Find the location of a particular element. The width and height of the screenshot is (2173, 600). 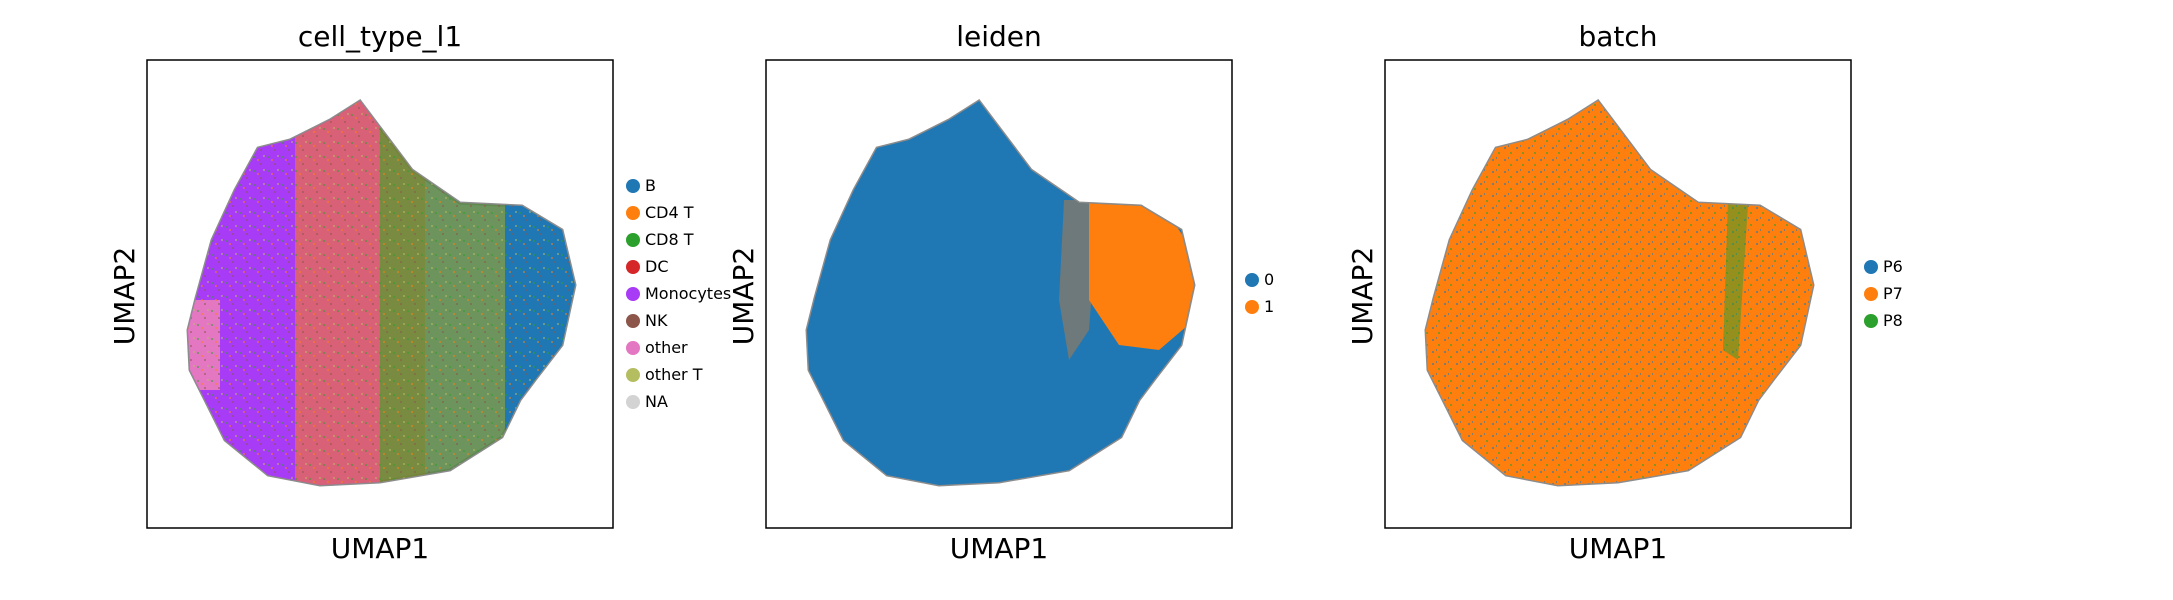

legend-label: P7 is located at coordinates (1893, 293).